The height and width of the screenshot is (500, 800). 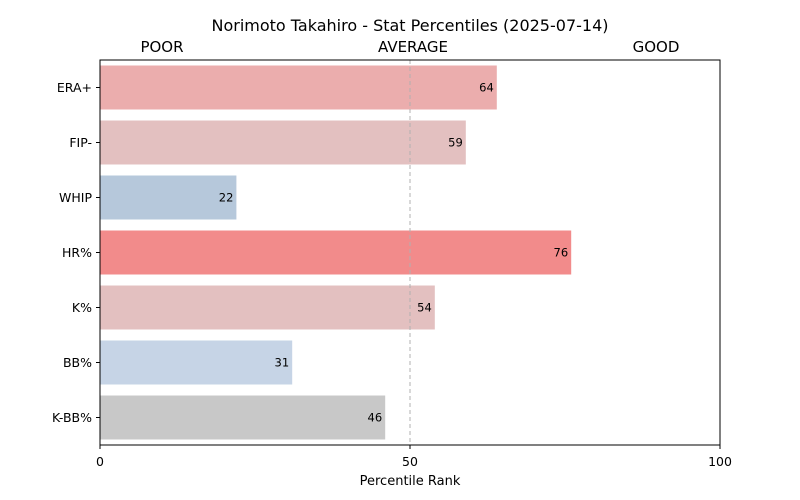 I want to click on y-tick-label-era: ERA+, so click(x=74, y=87).